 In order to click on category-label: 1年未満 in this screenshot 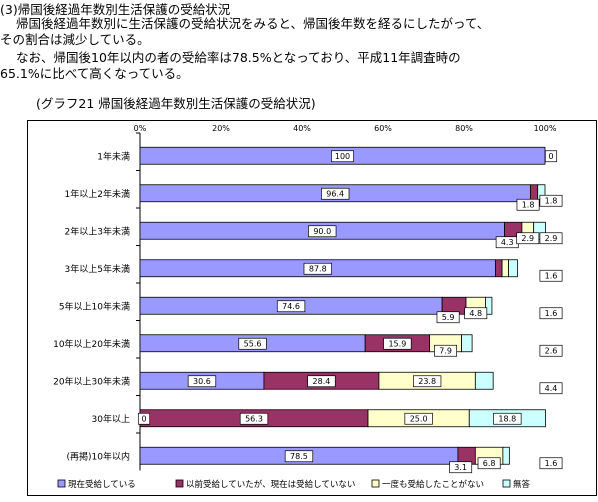, I will do `click(113, 156)`.